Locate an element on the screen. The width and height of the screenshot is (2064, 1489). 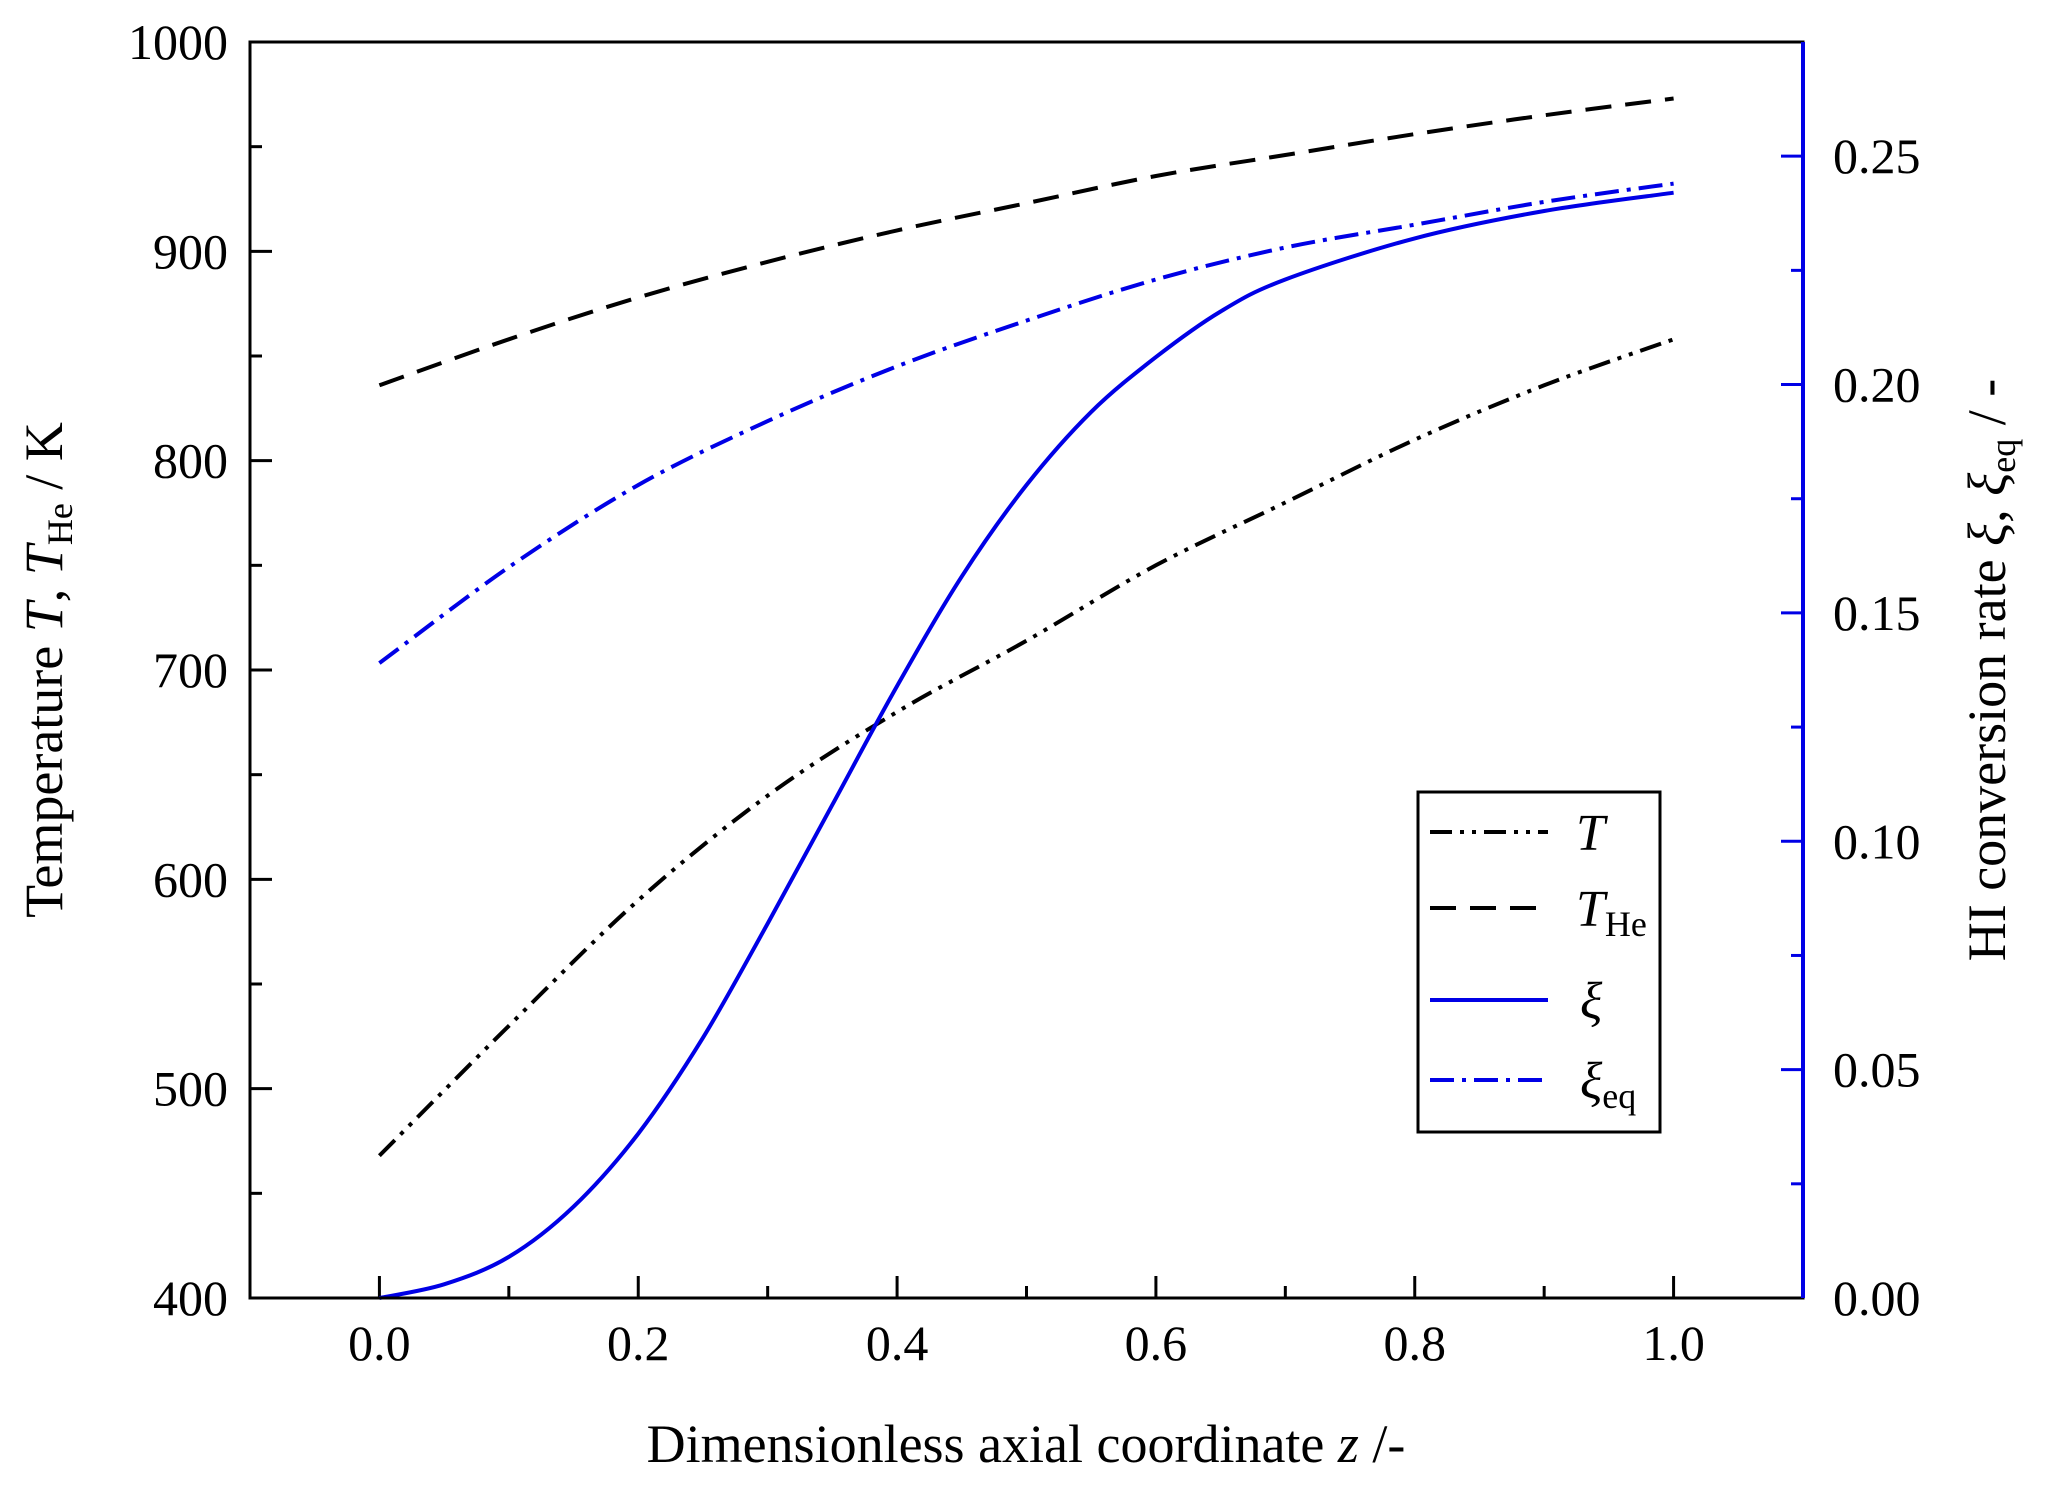
y-tick-label: 700 is located at coordinates (190, 670).